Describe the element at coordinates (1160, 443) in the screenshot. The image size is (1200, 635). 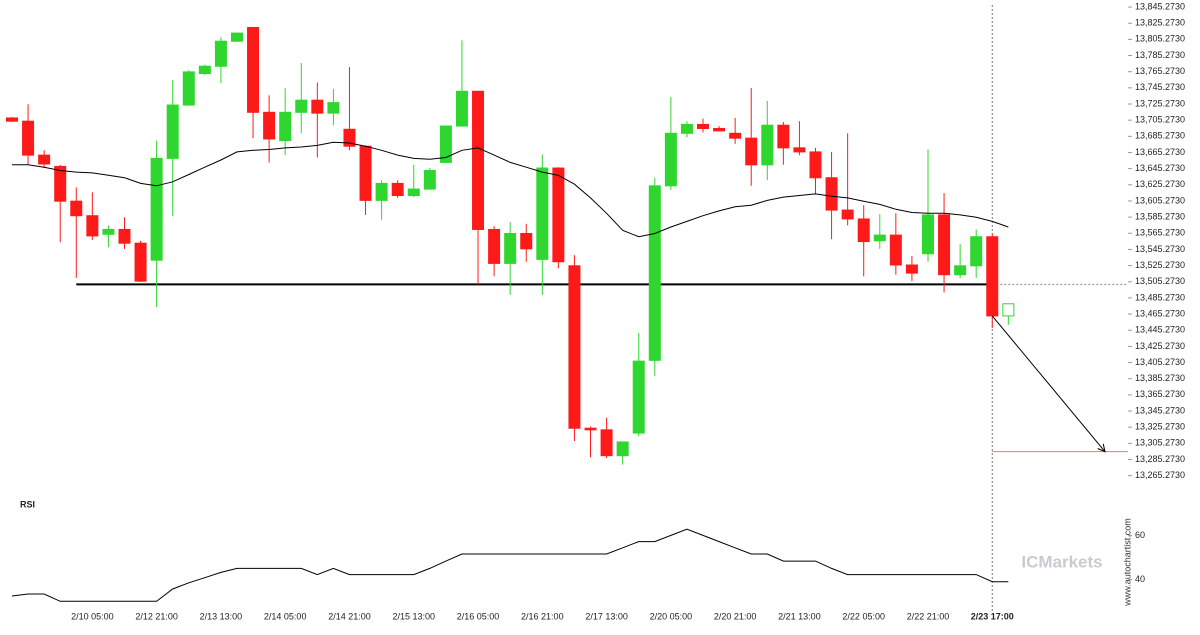
I see `y-tick-label: 13,305.2730` at that location.